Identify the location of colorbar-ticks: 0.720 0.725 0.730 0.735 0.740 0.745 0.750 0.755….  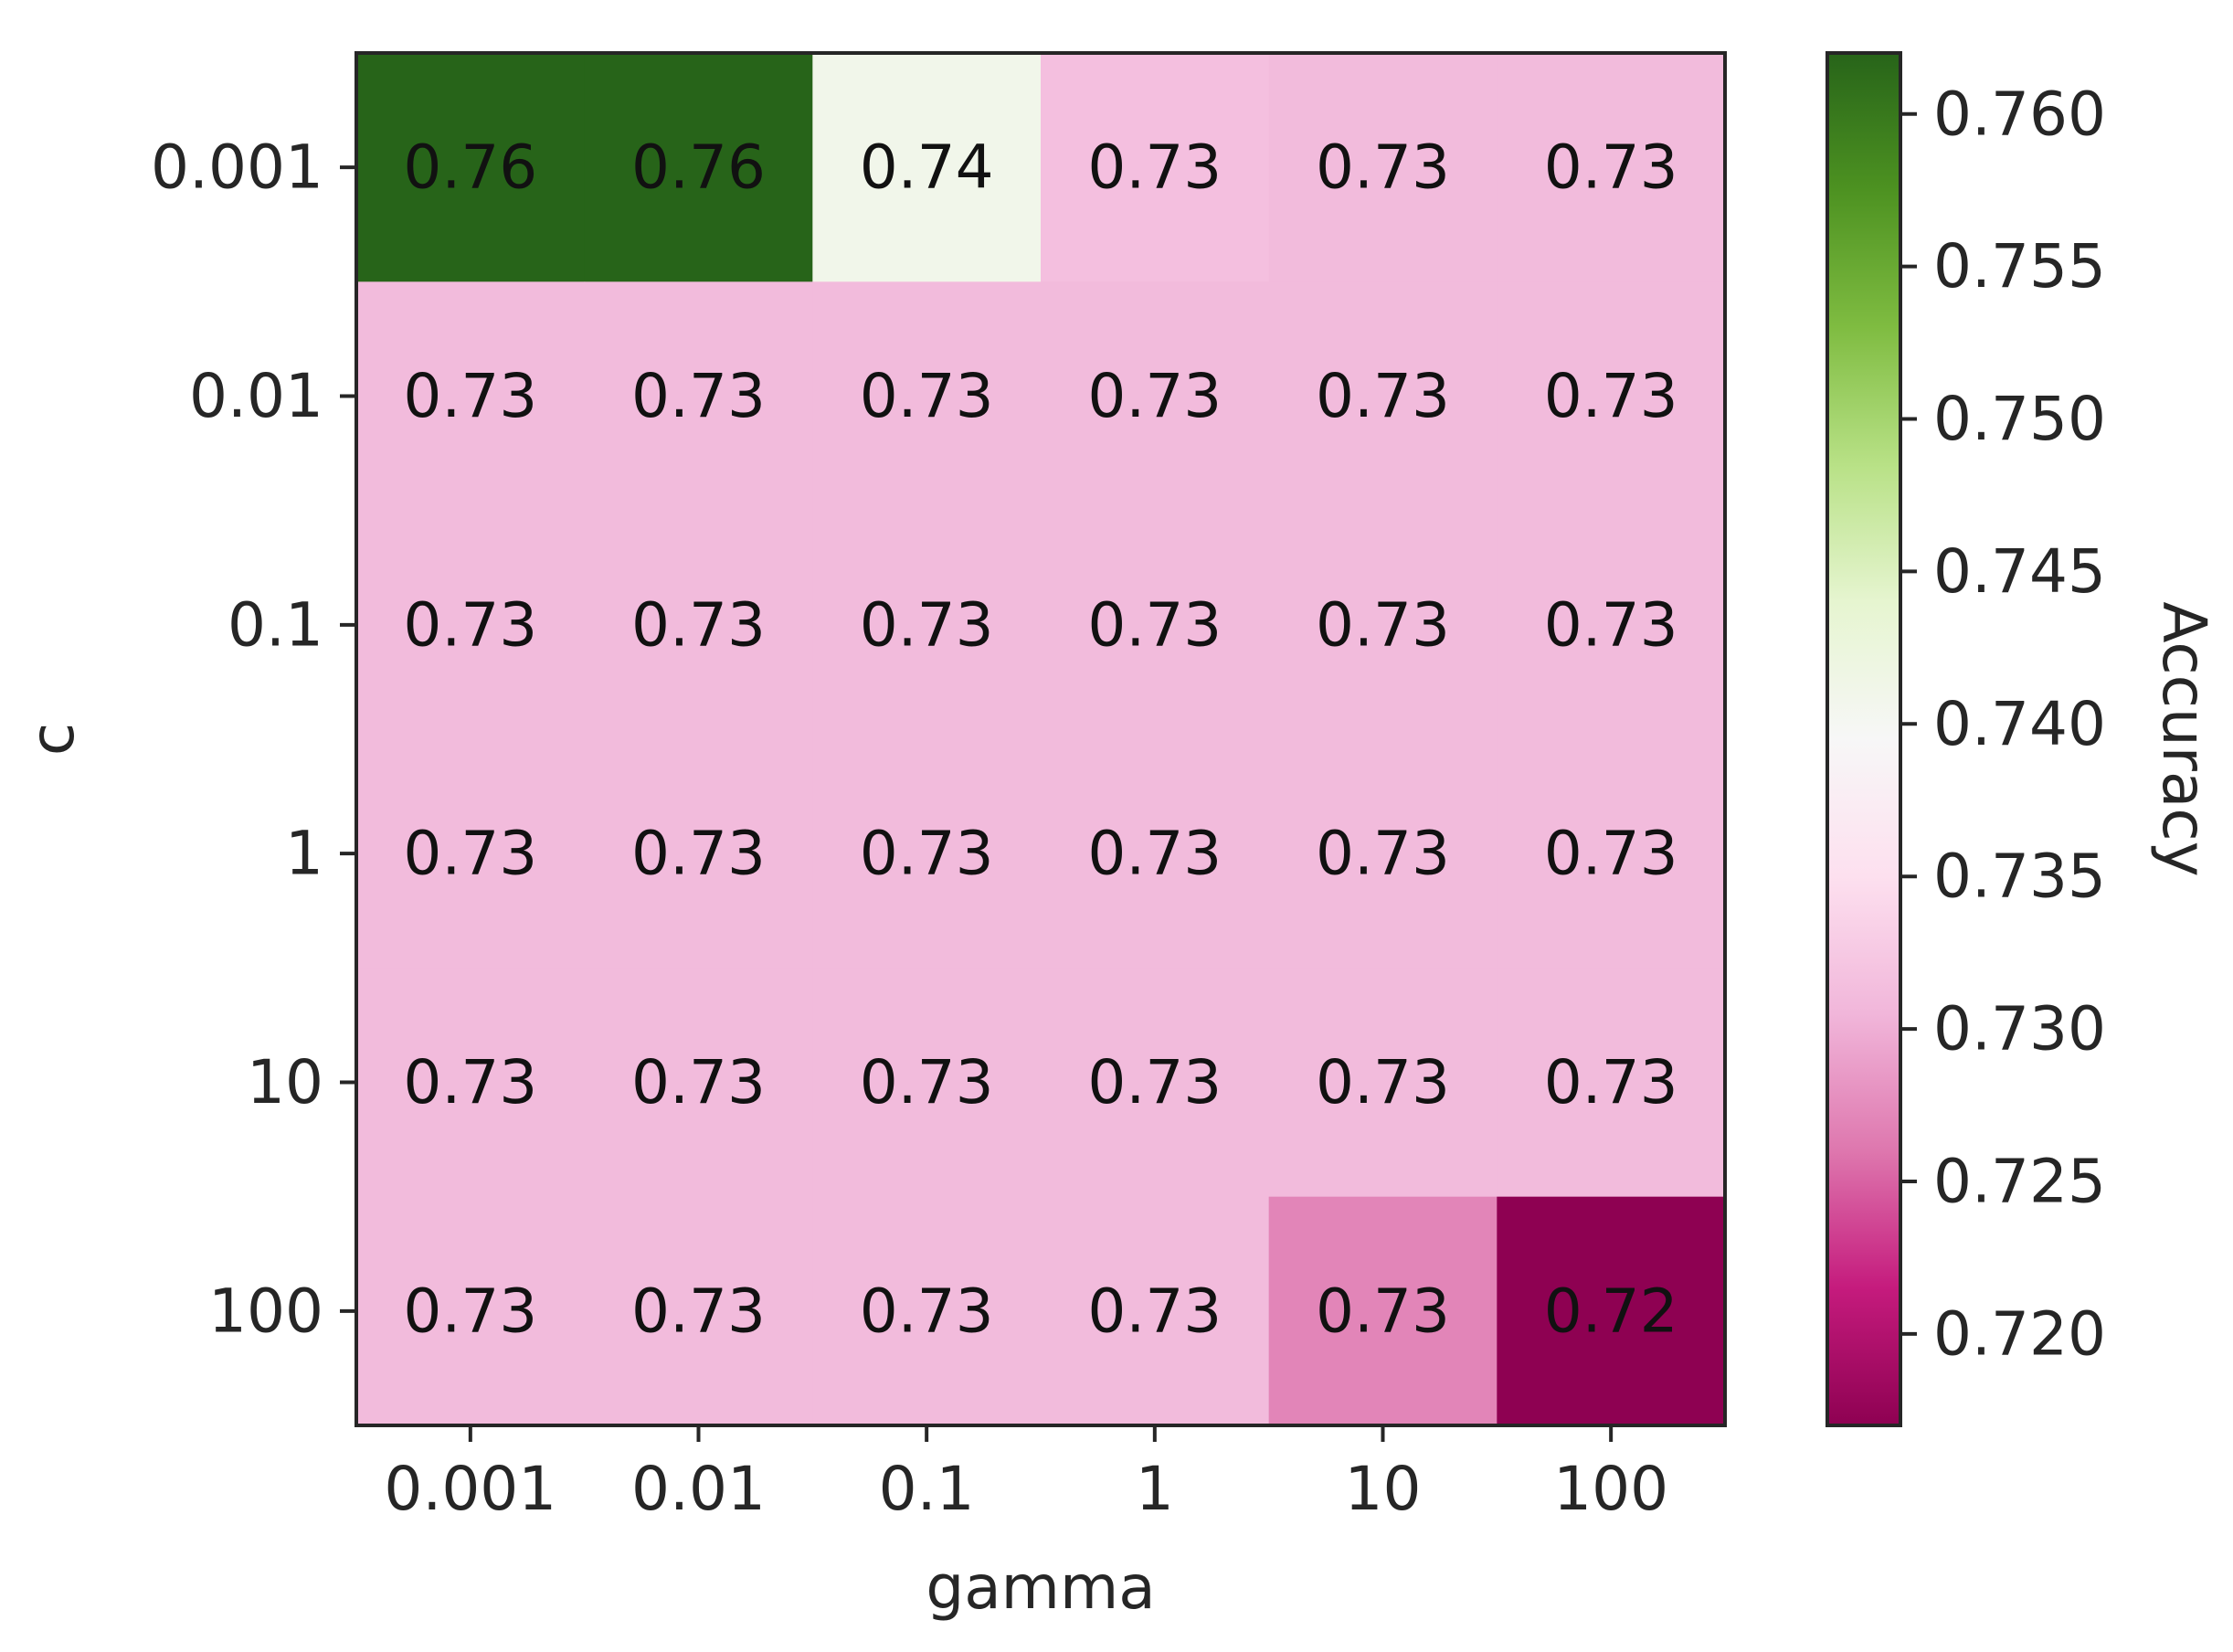
(2003, 724).